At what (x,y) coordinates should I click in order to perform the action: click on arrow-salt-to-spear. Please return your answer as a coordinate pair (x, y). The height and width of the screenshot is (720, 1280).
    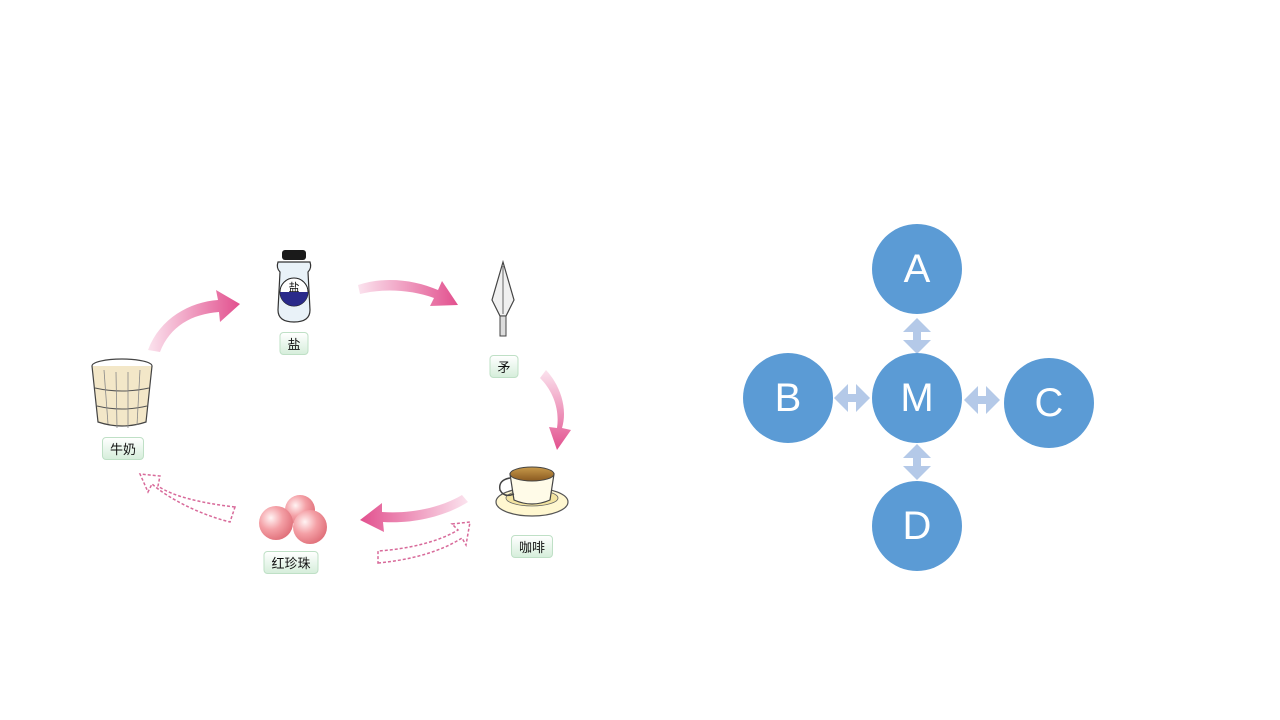
    Looking at the image, I should click on (408, 292).